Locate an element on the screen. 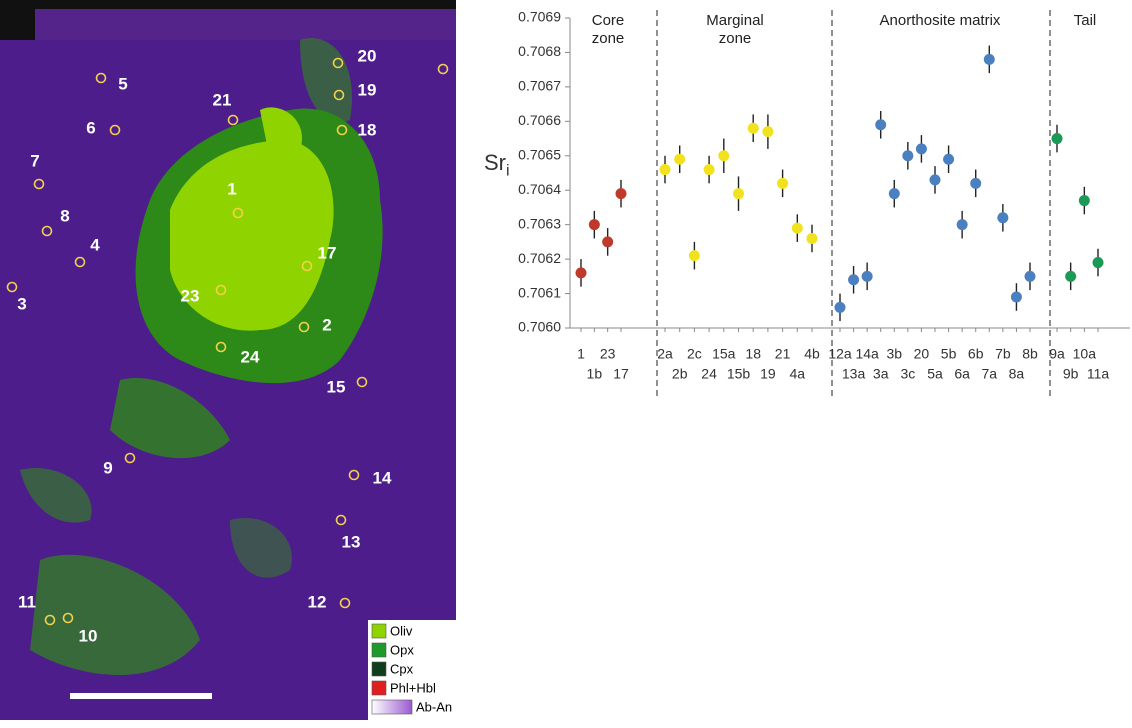 This screenshot has width=1132, height=728. site-label: 6 is located at coordinates (90, 127).